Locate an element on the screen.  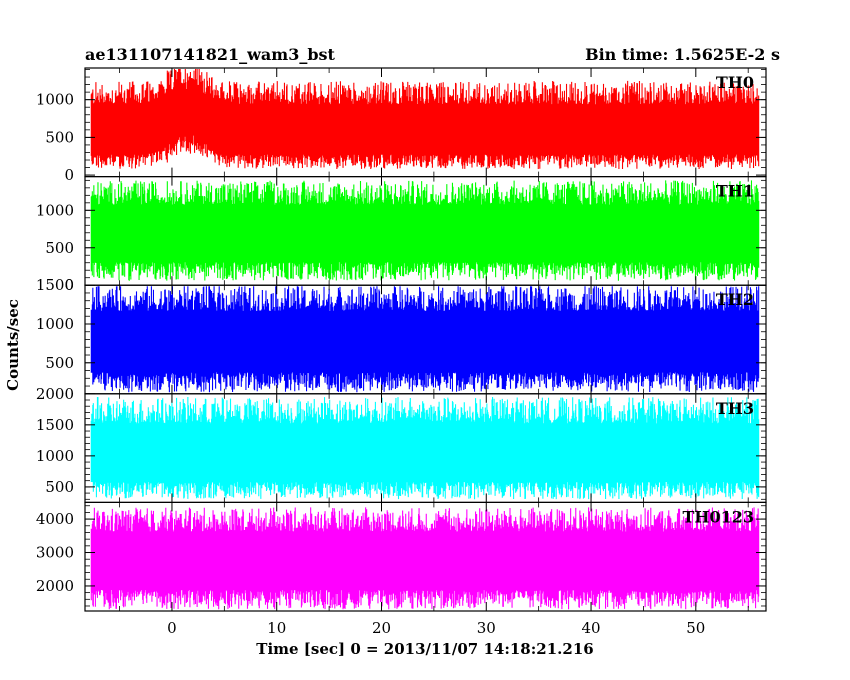
series-label-th3: TH3 is located at coordinates (735, 408).